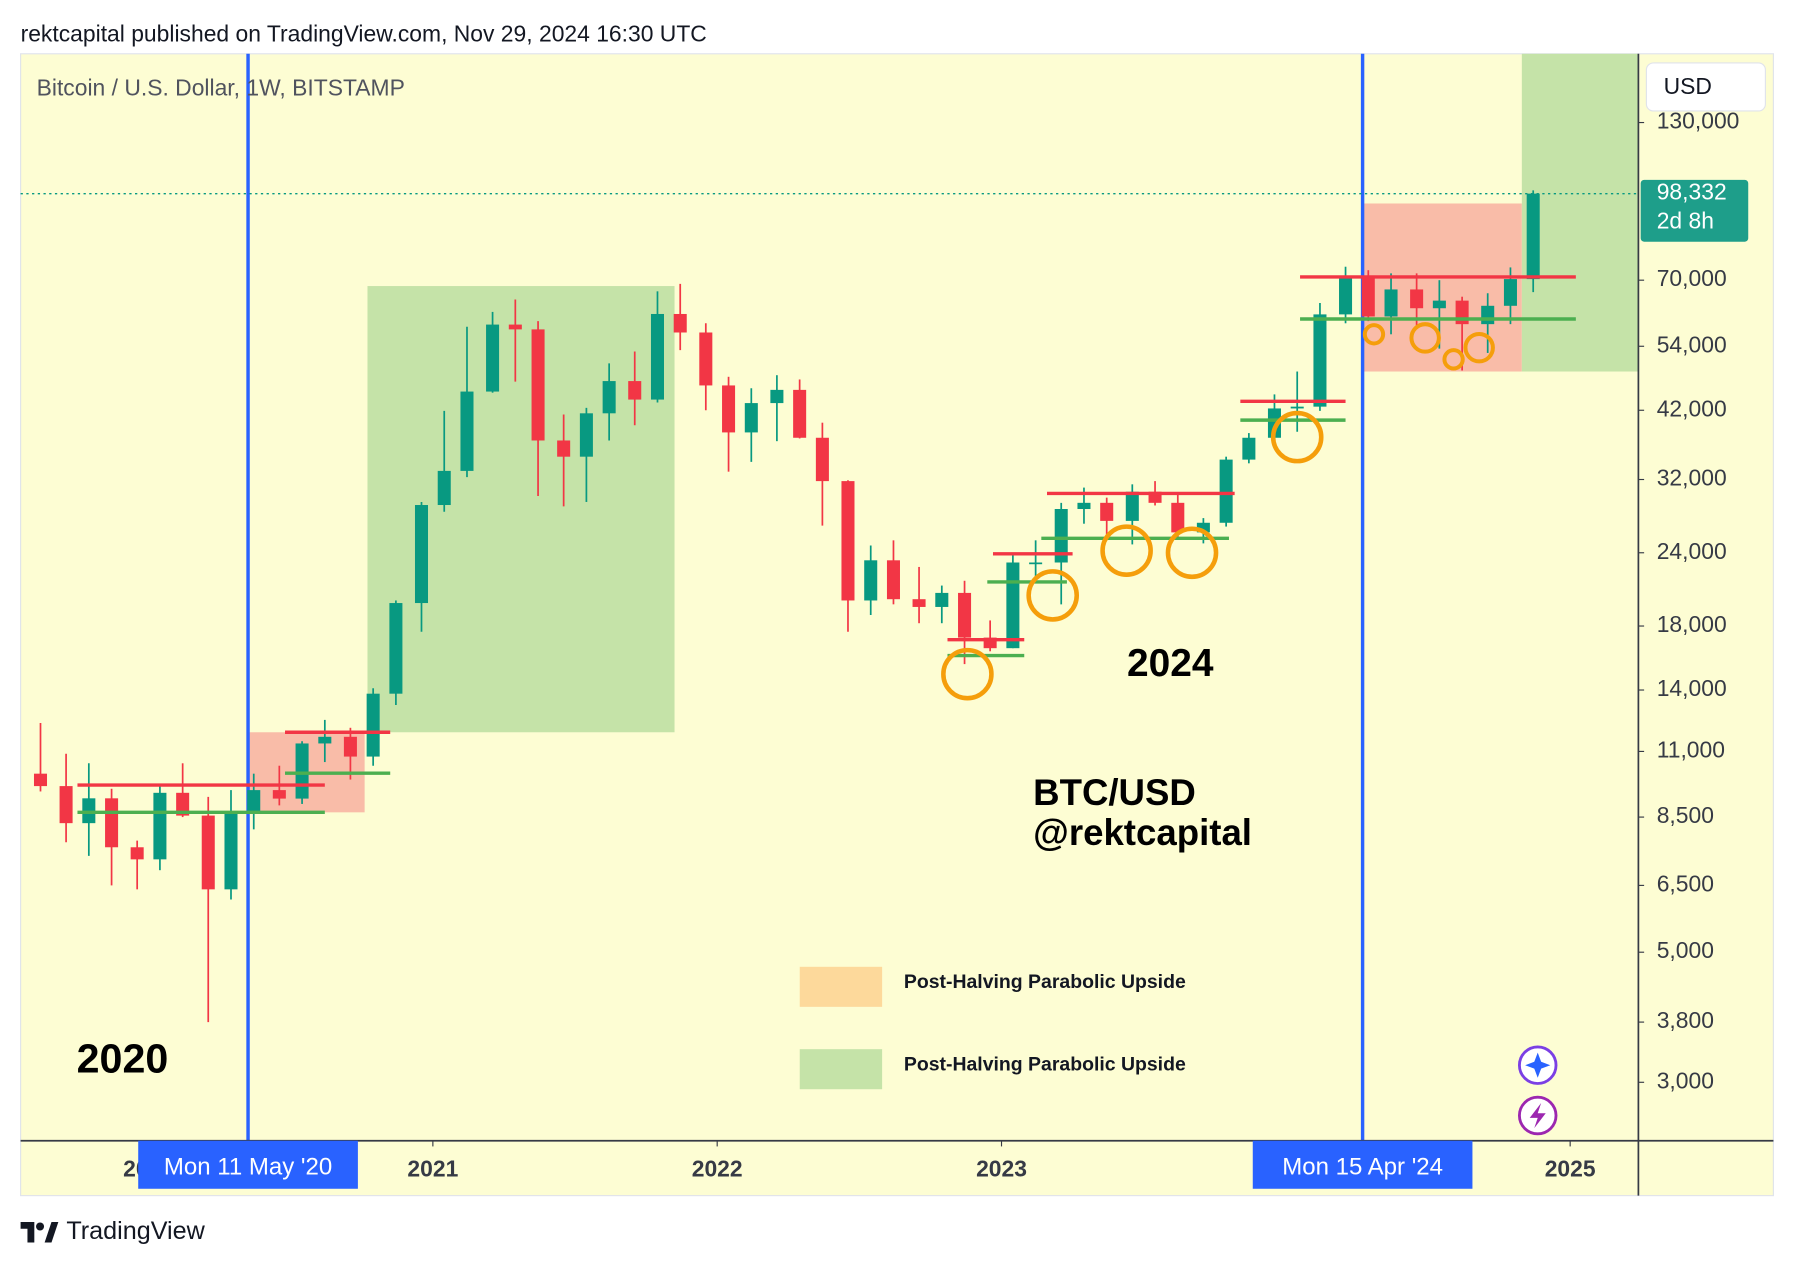  What do you see at coordinates (1685, 1020) in the screenshot?
I see `y-tick-label: 3,800` at bounding box center [1685, 1020].